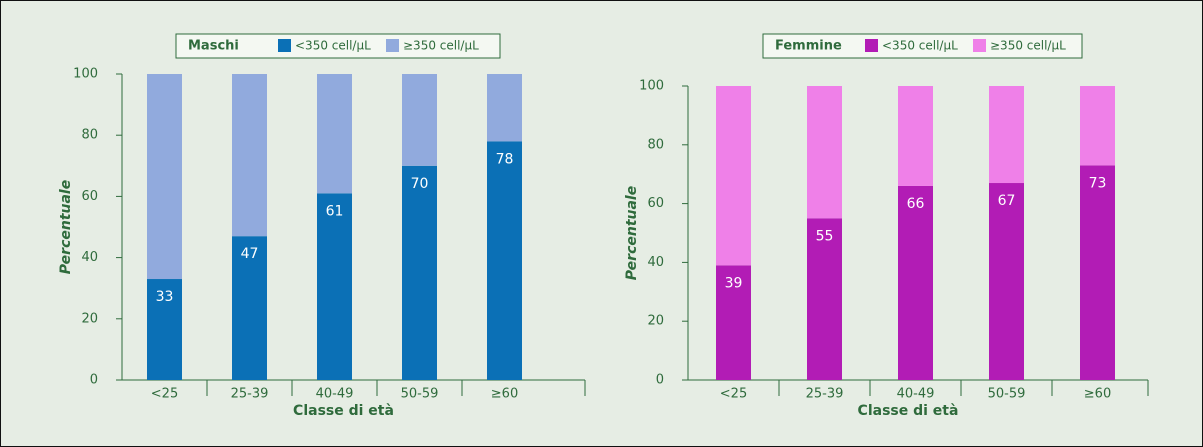 The height and width of the screenshot is (447, 1203). What do you see at coordinates (335, 211) in the screenshot?
I see `data-label: 61` at bounding box center [335, 211].